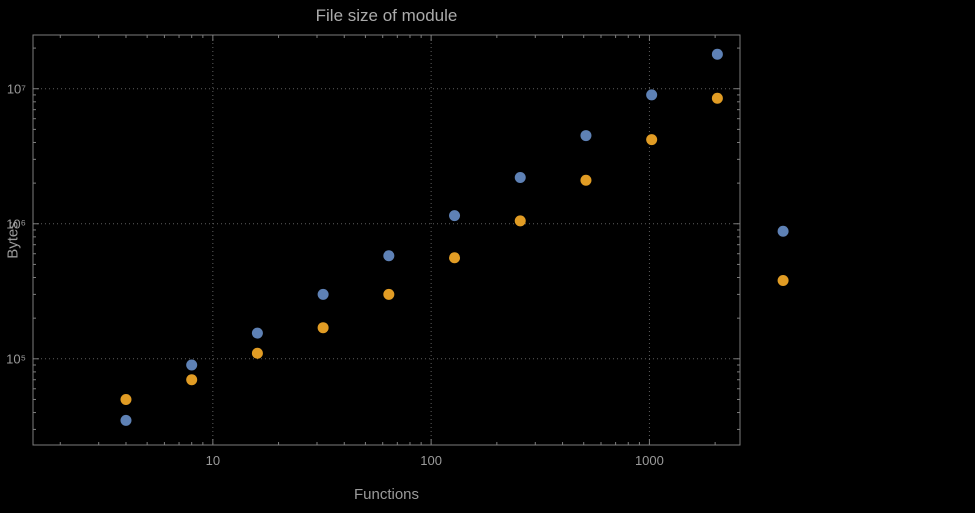 This screenshot has height=513, width=975. What do you see at coordinates (16, 224) in the screenshot?
I see `y-tick-label: 10⁶` at bounding box center [16, 224].